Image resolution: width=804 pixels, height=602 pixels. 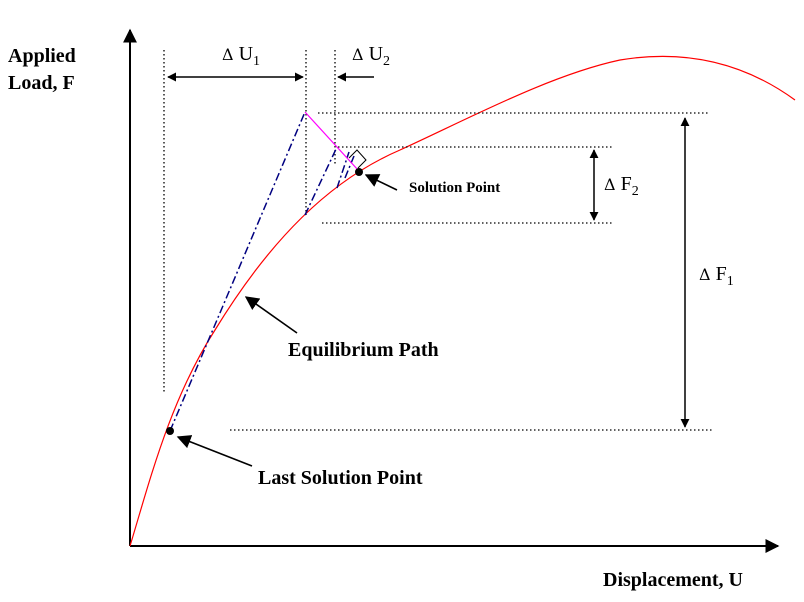 What do you see at coordinates (673, 580) in the screenshot?
I see `x-axis-label: Displacement, U` at bounding box center [673, 580].